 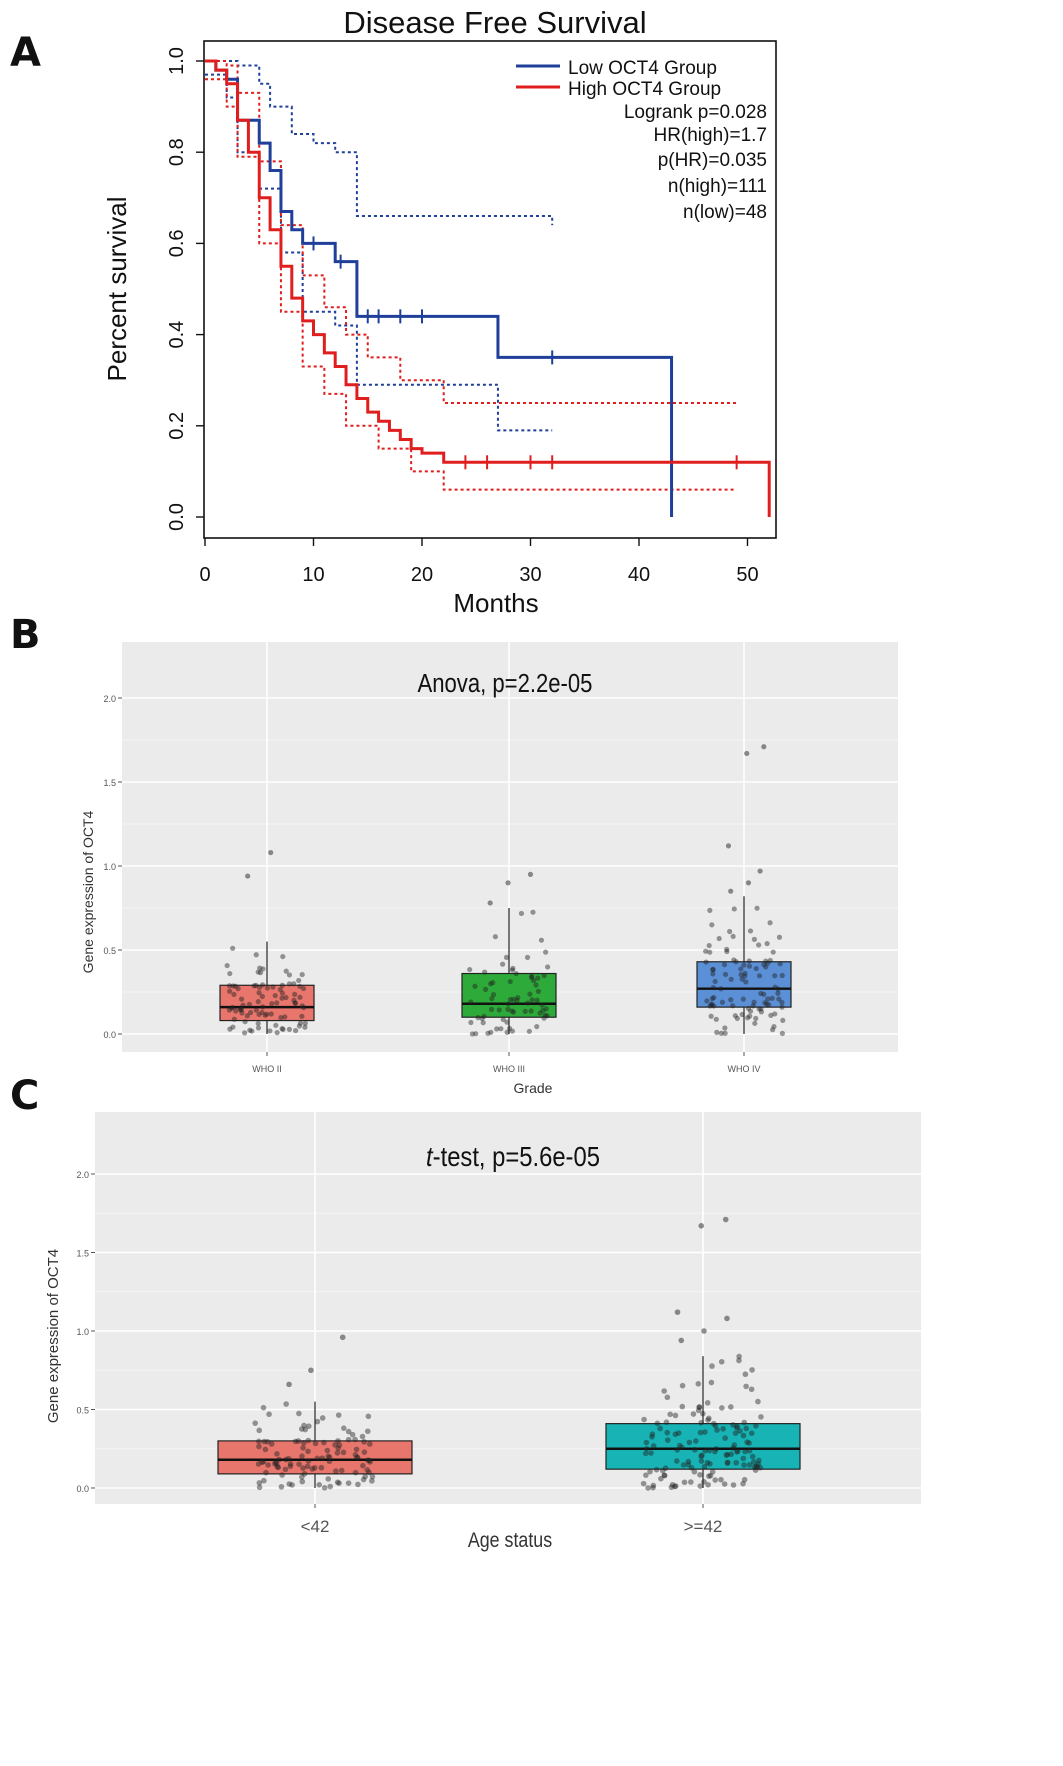 What do you see at coordinates (430, 1156) in the screenshot?
I see `age-title-italic: t` at bounding box center [430, 1156].